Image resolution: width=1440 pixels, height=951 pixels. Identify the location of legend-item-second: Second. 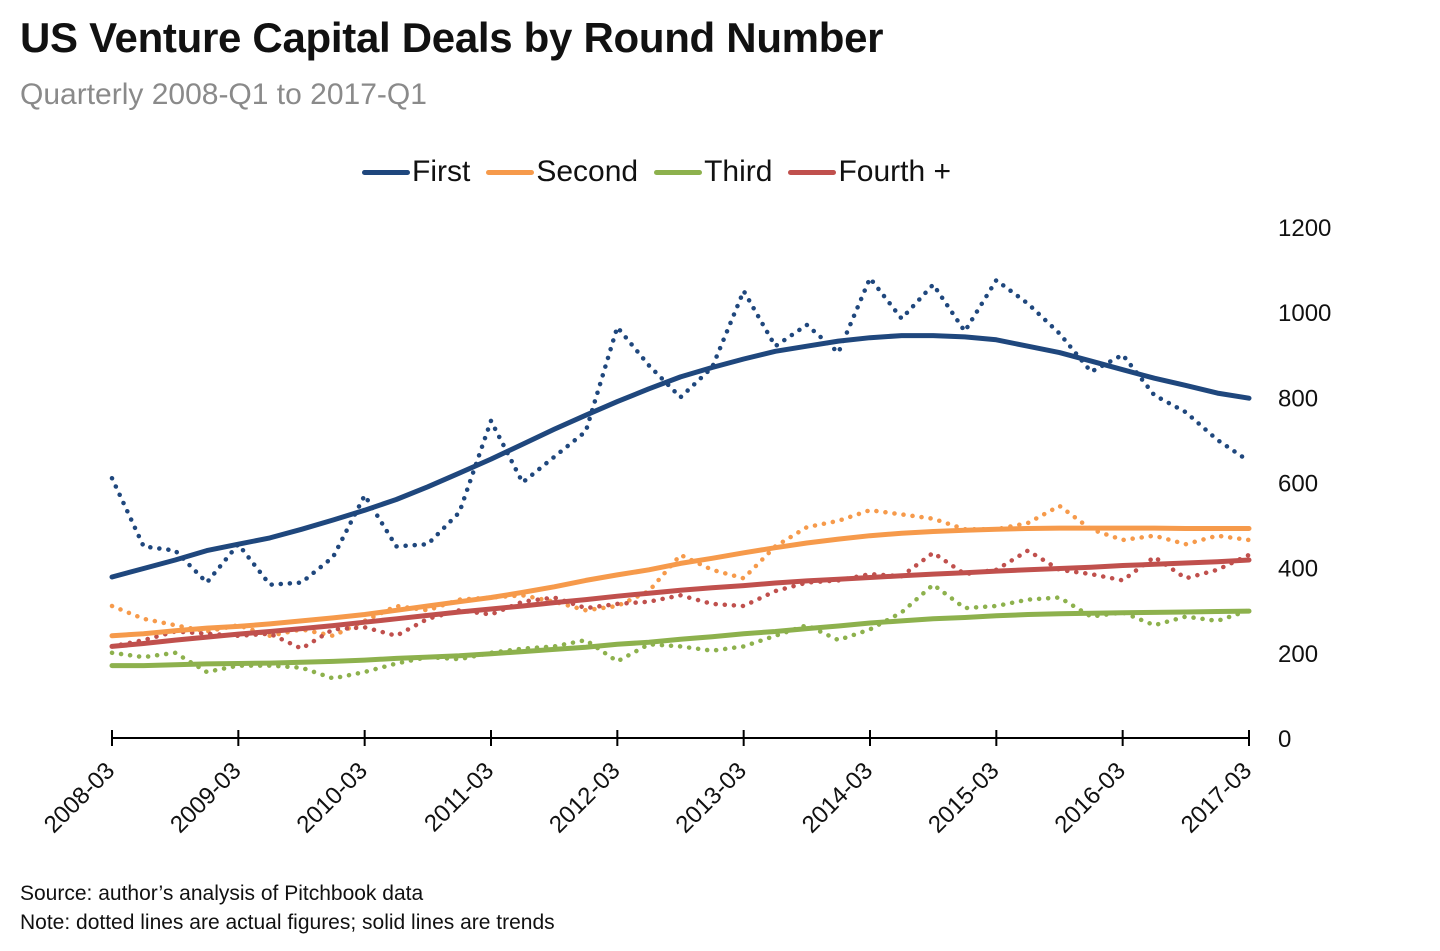
(562, 172).